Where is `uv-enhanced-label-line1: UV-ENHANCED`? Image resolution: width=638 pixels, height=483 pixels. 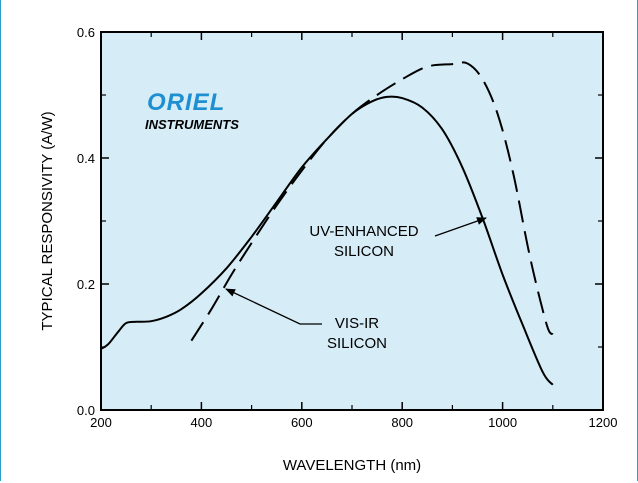 uv-enhanced-label-line1: UV-ENHANCED is located at coordinates (363, 231).